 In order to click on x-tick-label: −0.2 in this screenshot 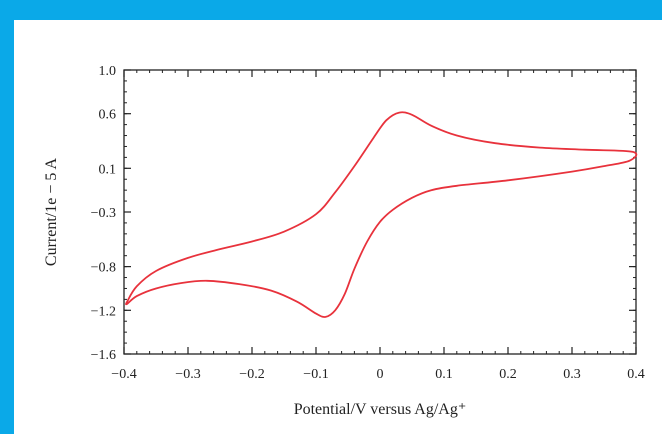, I will do `click(251, 374)`.